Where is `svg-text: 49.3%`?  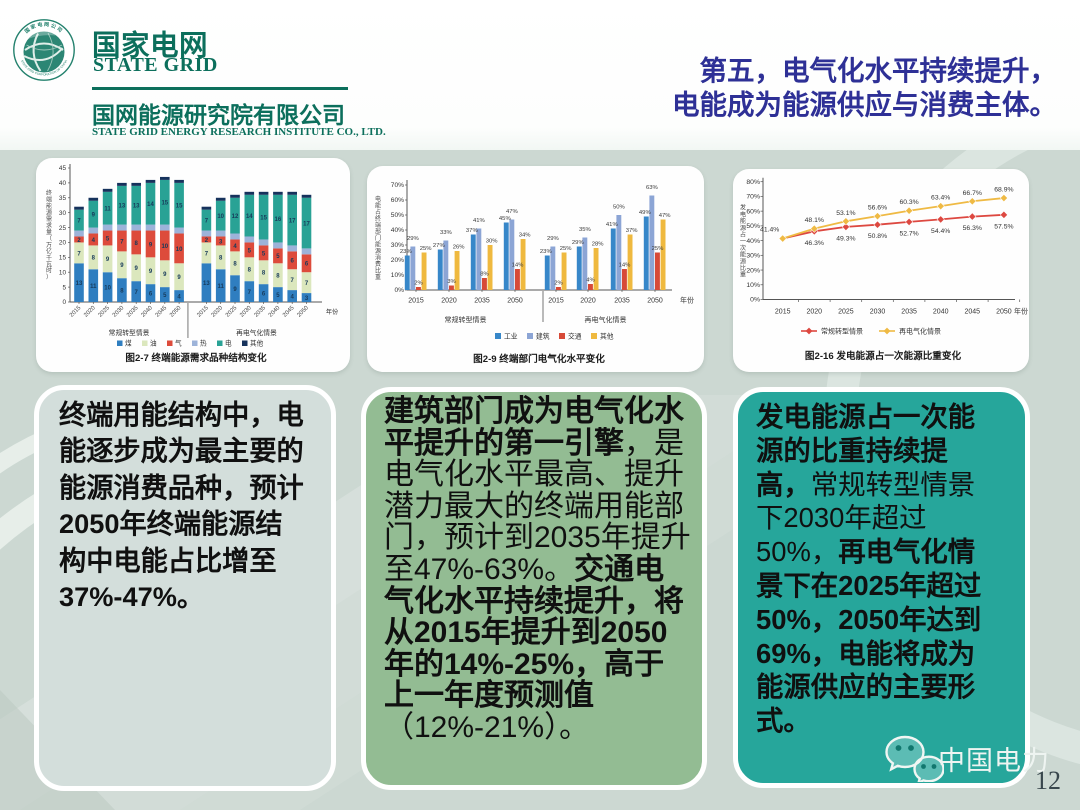 svg-text: 49.3% is located at coordinates (845, 238).